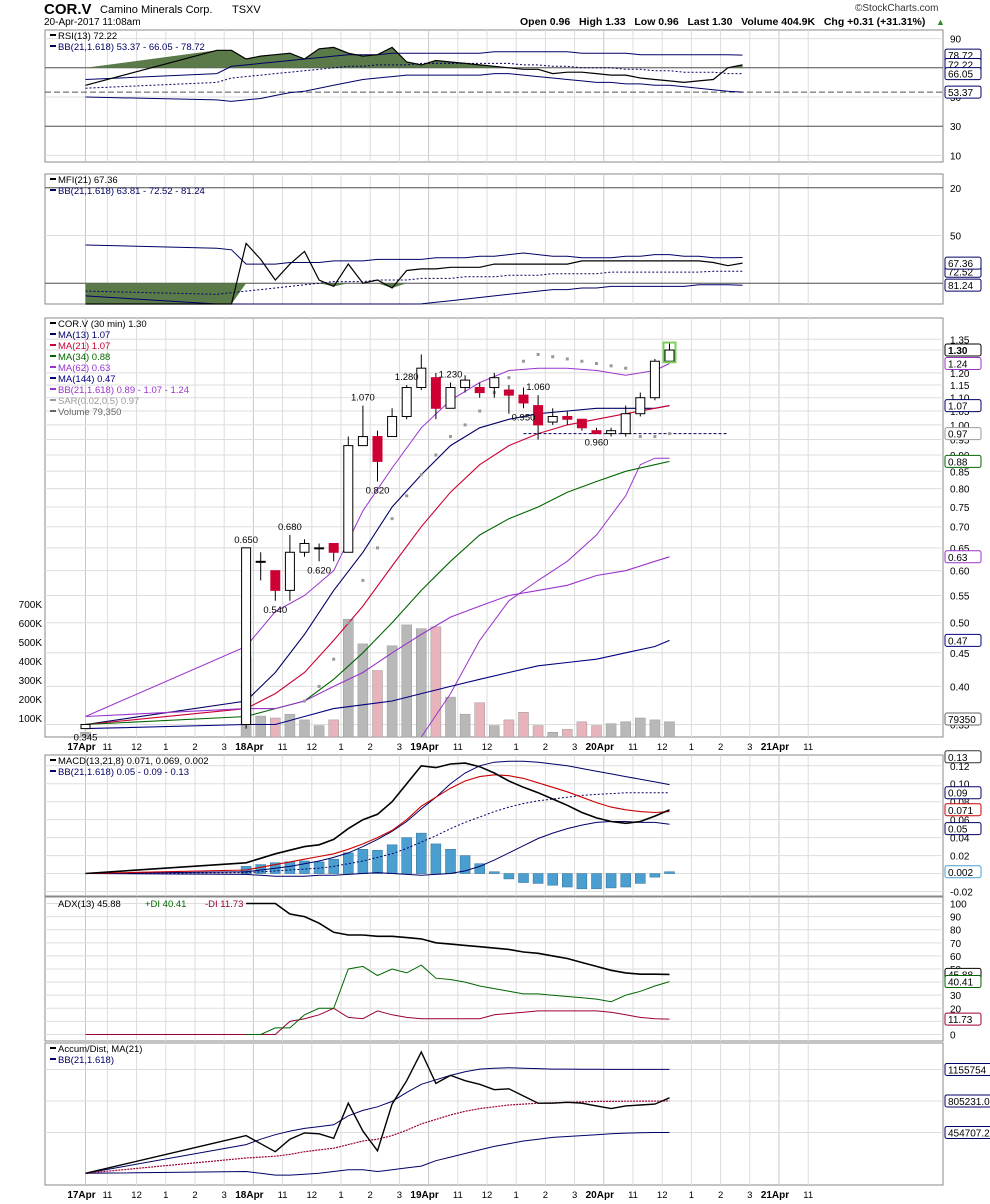  I want to click on price-axis-label-6-box, so click(963, 640).